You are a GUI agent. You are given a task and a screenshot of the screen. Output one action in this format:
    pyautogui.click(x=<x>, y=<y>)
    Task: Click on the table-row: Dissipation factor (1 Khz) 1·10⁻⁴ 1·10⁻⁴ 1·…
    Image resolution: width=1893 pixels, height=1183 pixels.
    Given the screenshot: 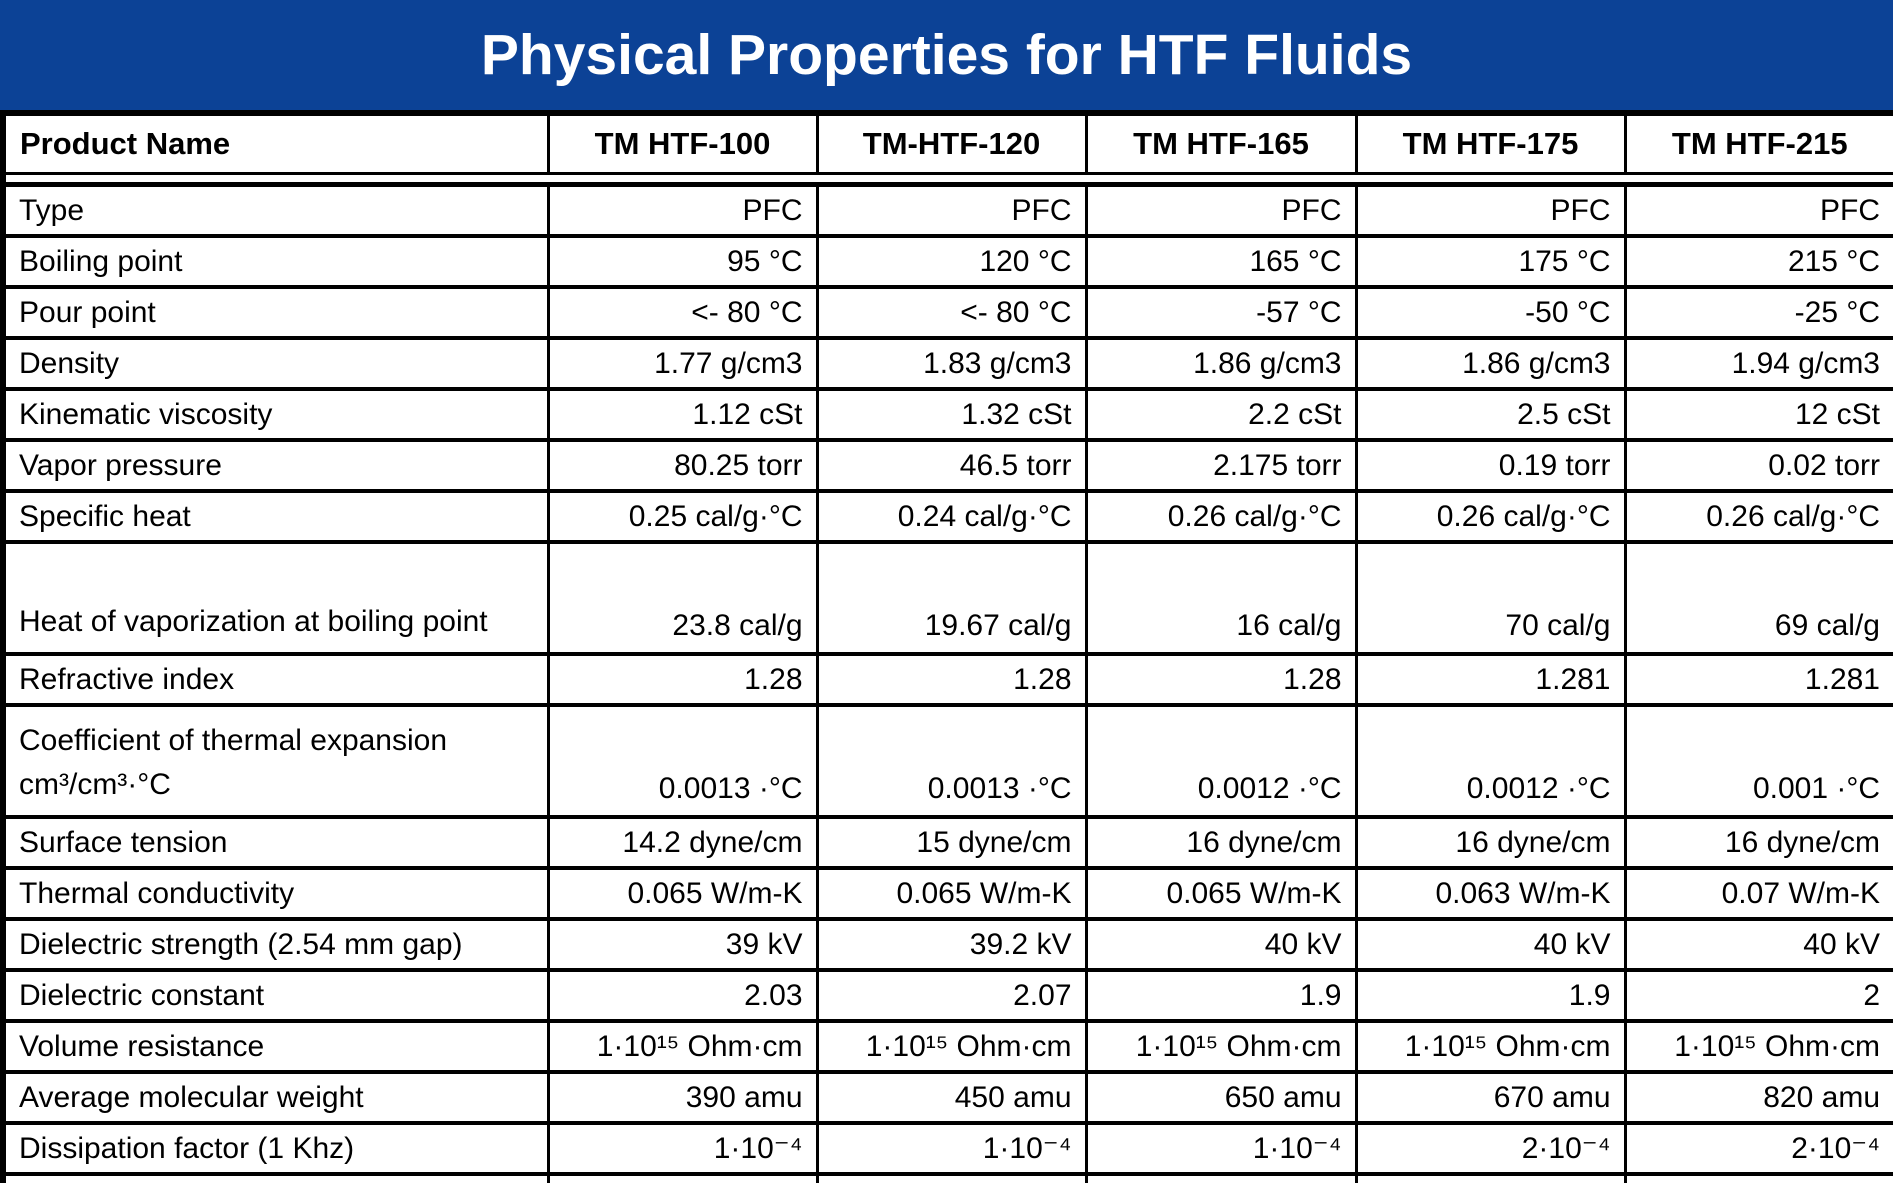 What is the action you would take?
    pyautogui.click(x=947, y=1148)
    